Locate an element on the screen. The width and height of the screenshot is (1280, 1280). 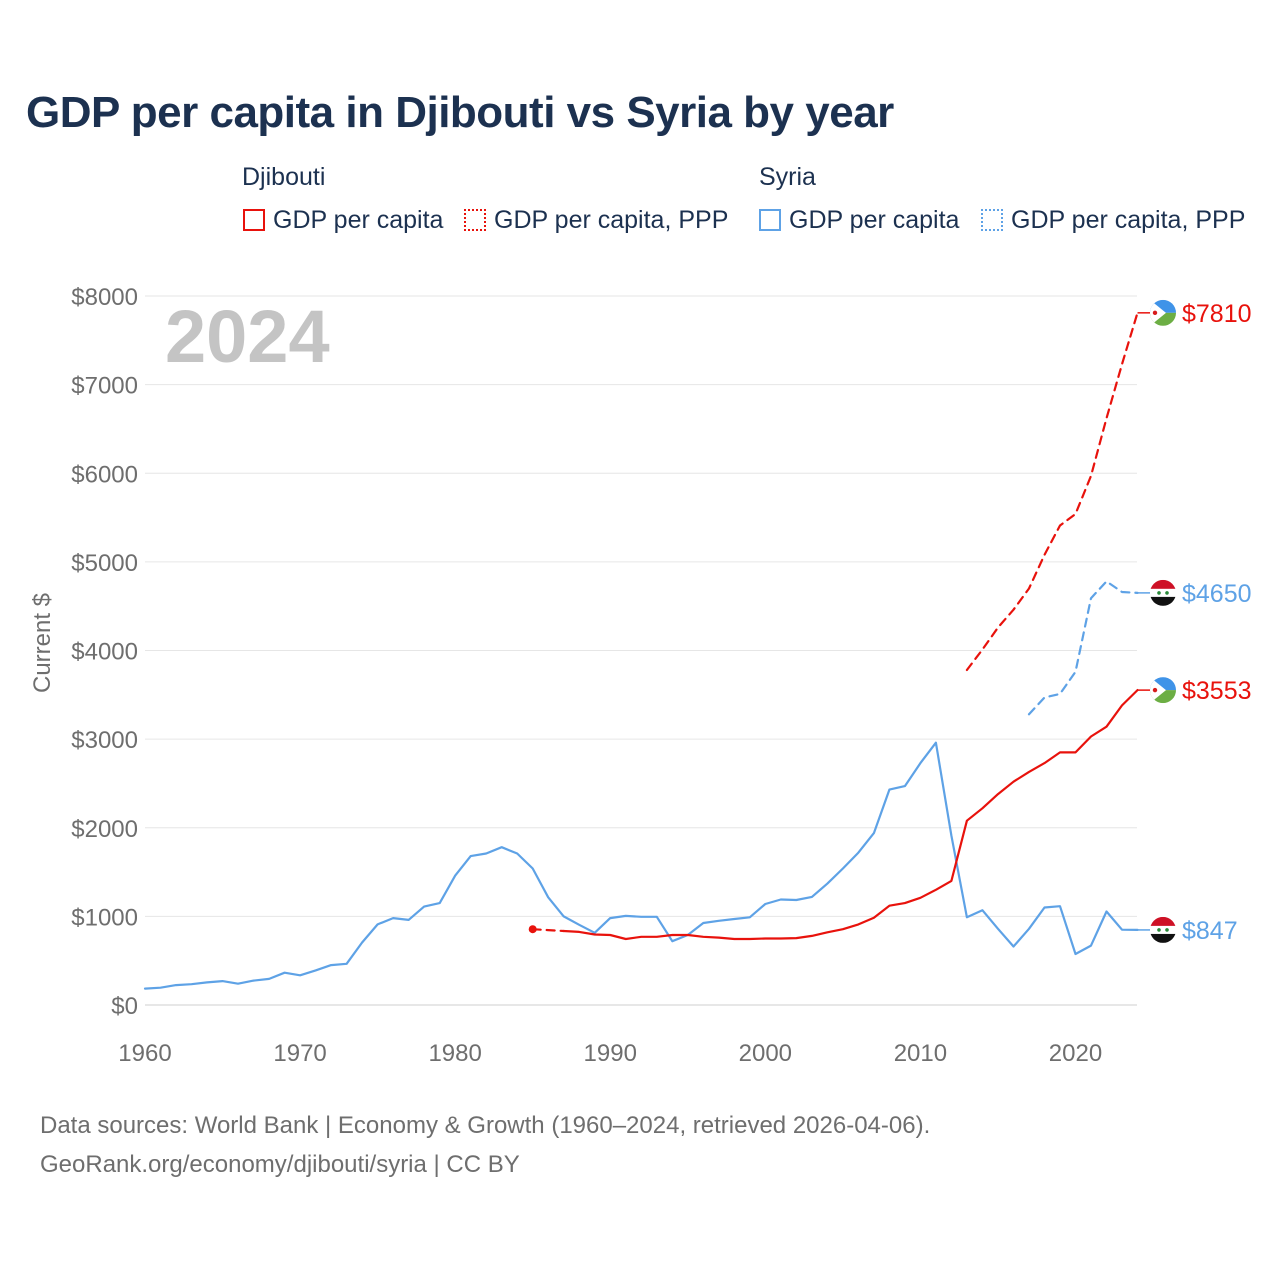
legend-swatch-solid-red is located at coordinates (254, 220).